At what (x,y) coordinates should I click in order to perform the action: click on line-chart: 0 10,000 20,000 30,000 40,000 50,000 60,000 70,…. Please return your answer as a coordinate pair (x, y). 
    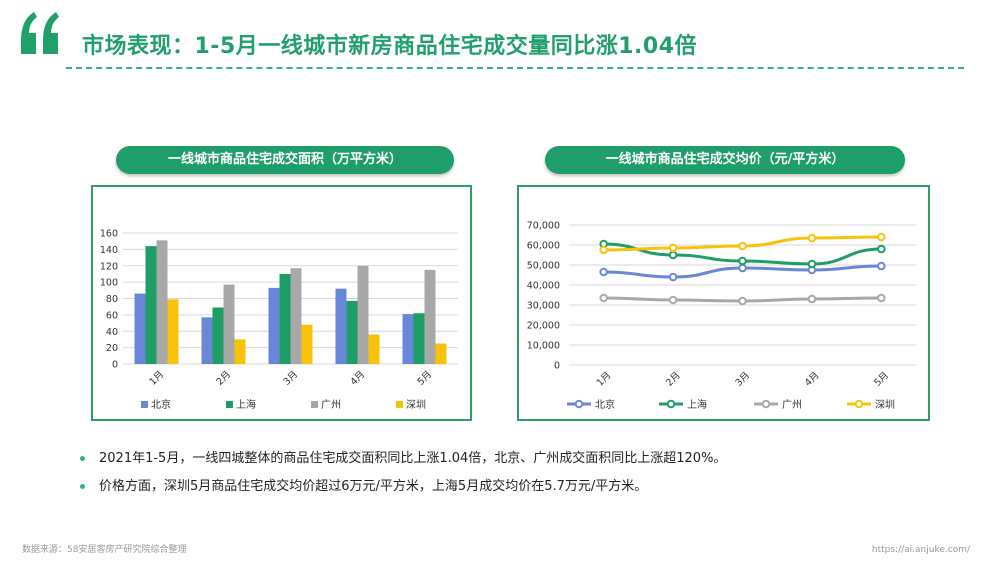
    Looking at the image, I should click on (721, 316).